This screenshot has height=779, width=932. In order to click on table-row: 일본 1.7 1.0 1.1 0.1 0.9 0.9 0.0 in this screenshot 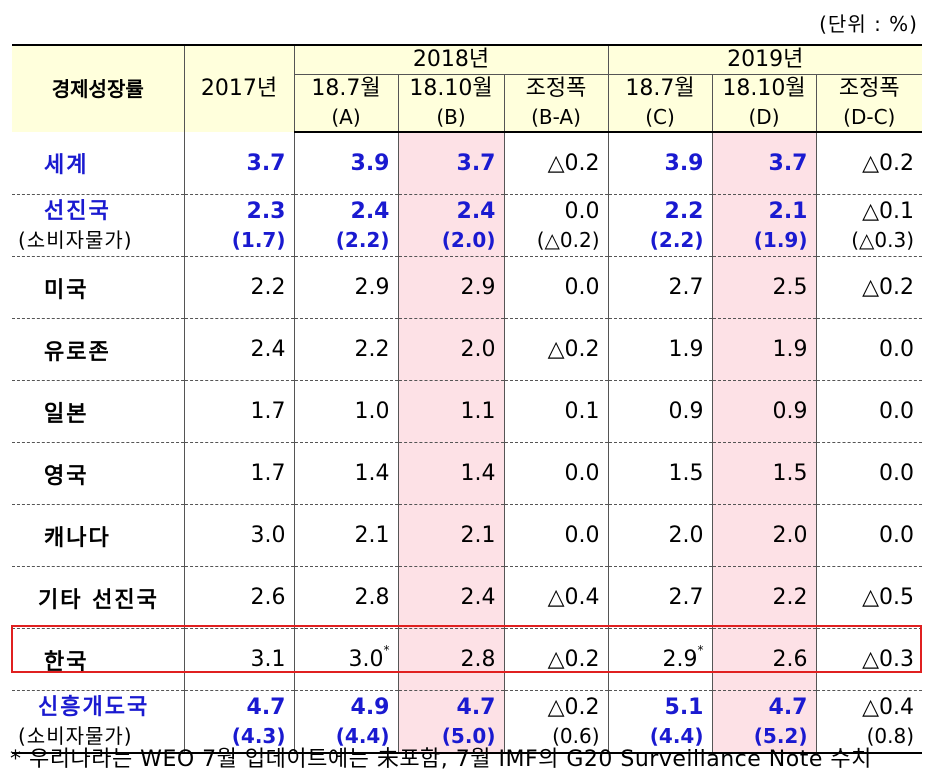, I will do `click(467, 411)`.